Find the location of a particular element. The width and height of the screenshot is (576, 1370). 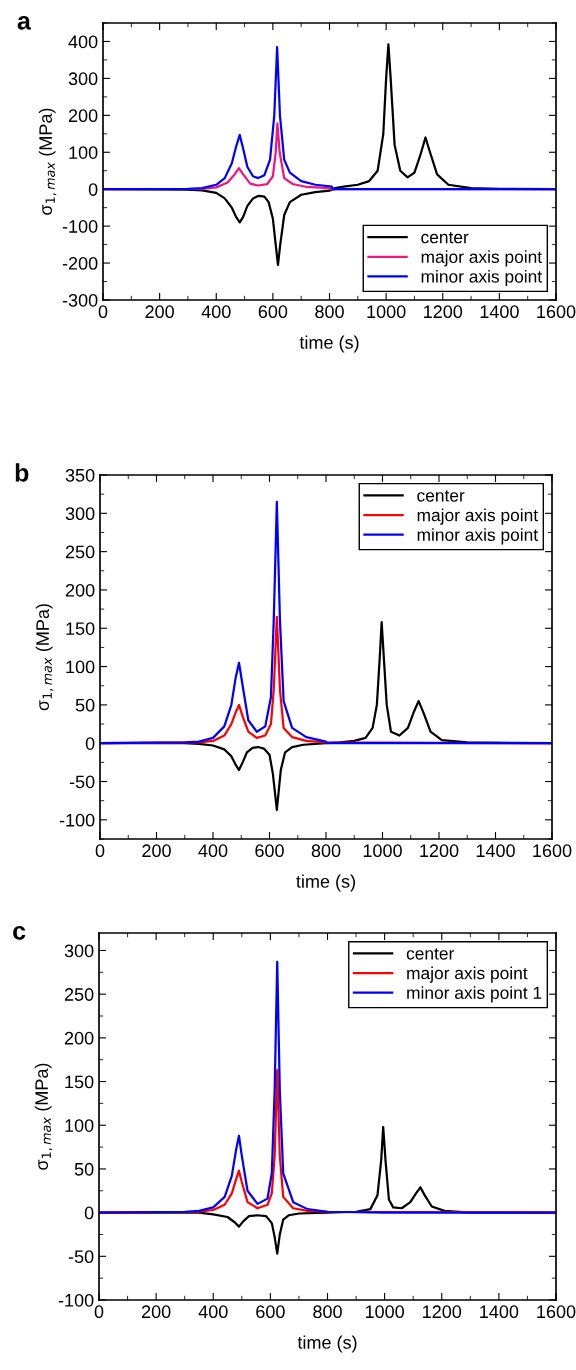

x-tick-label: 0 is located at coordinates (103, 312).